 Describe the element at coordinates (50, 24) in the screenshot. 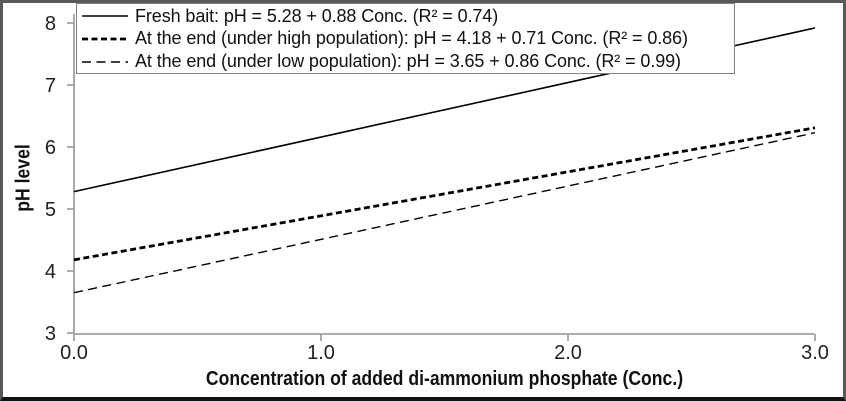

I see `y-tick-label: 8` at that location.